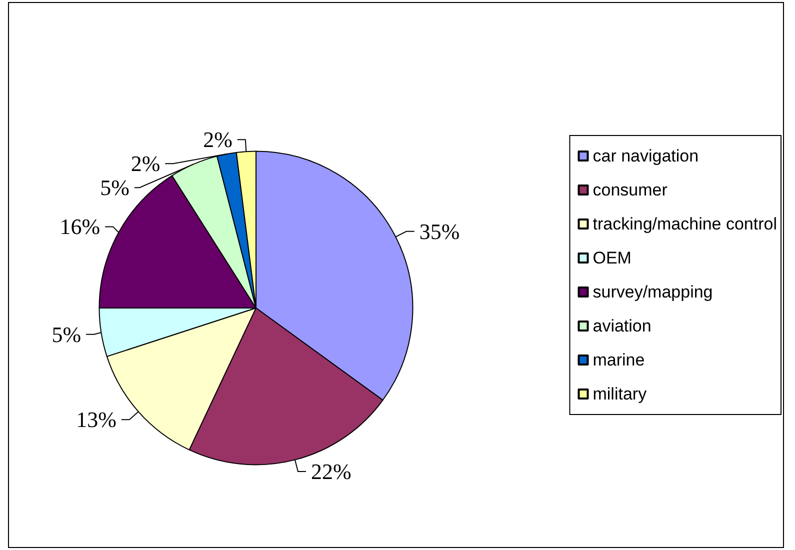  I want to click on legend-label: OEM, so click(612, 258).